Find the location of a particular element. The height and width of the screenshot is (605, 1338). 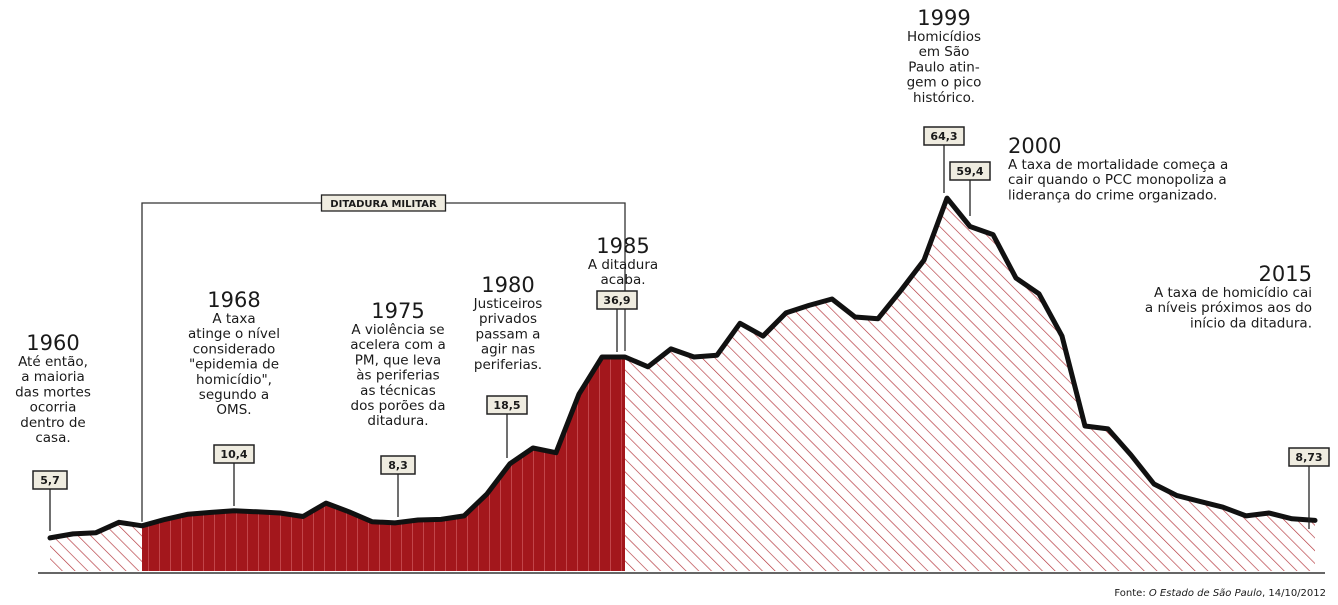

callout-note-1985: A ditadura is located at coordinates (623, 265).